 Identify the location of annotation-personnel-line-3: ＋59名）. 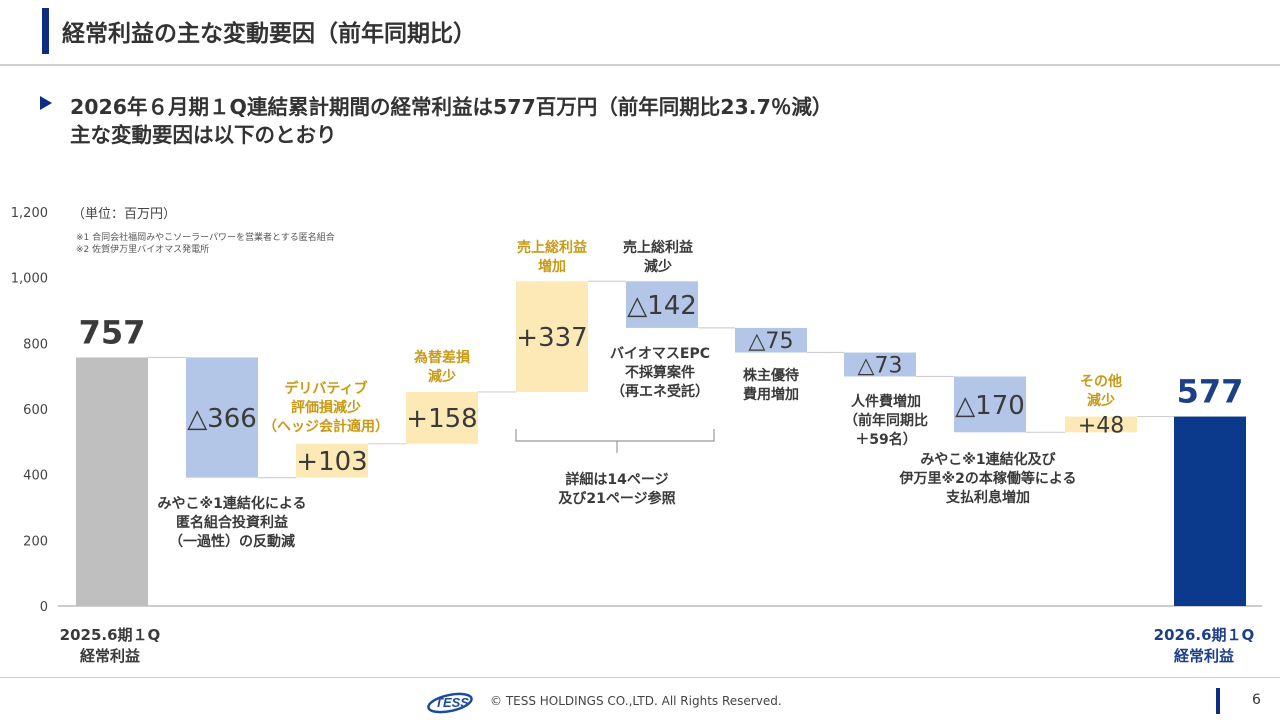
(885, 439).